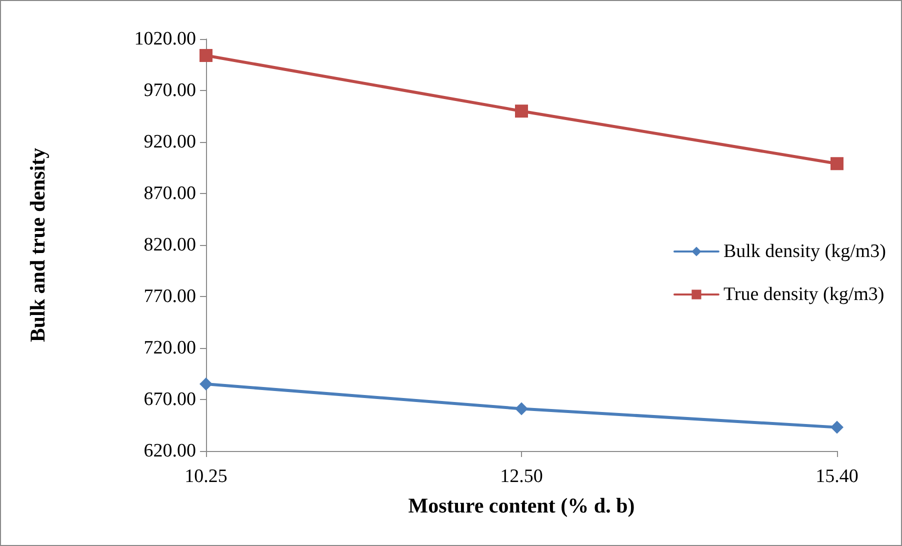  What do you see at coordinates (170, 90) in the screenshot?
I see `y-tick-label: 970.00` at bounding box center [170, 90].